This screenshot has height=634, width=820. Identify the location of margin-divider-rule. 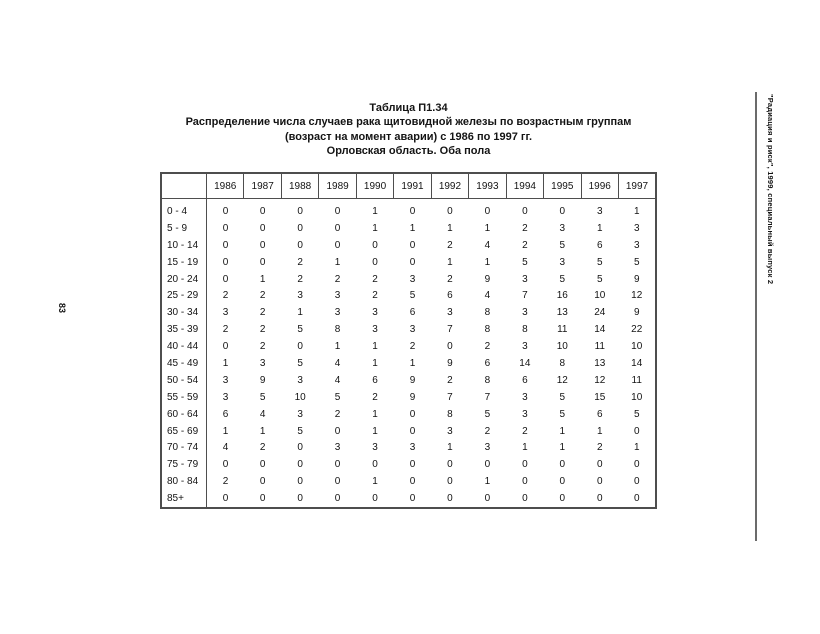
(756, 316).